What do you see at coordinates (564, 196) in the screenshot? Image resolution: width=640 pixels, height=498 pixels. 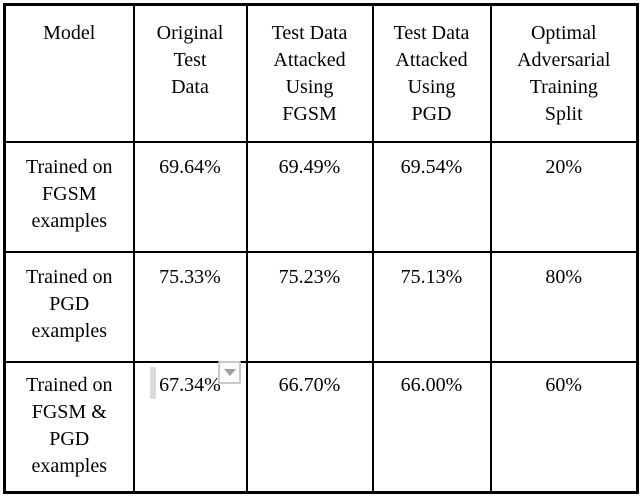 I see `cell-fgsm-split: 20%` at bounding box center [564, 196].